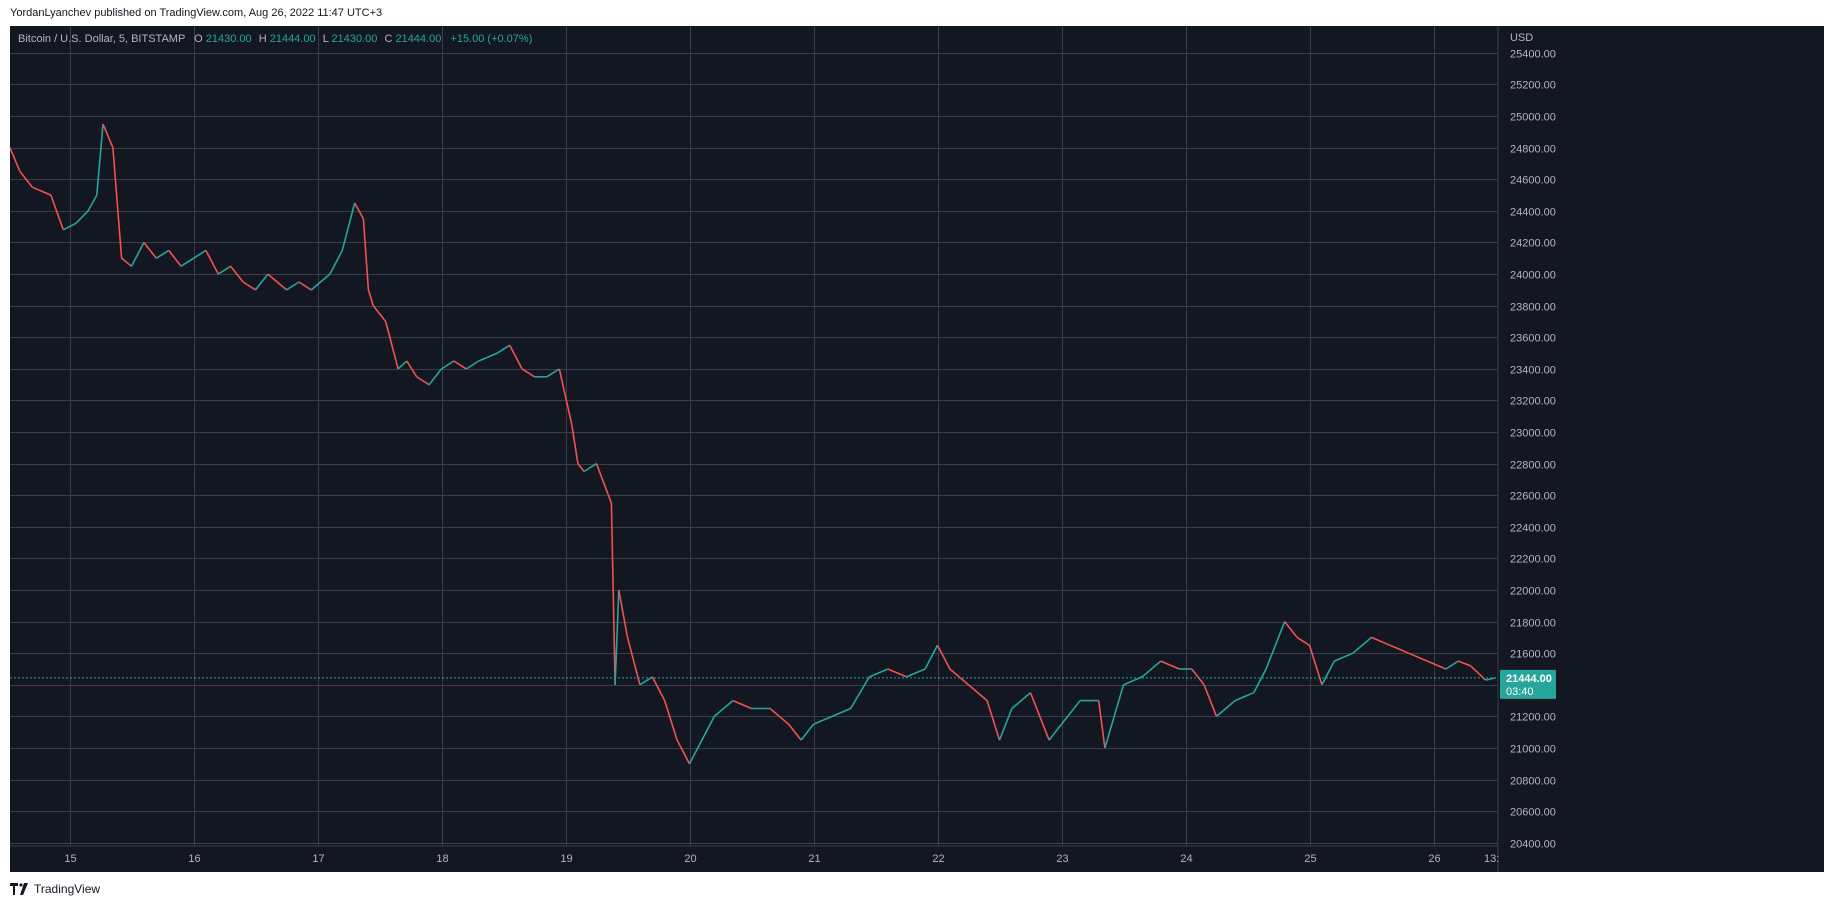 Image resolution: width=1834 pixels, height=907 pixels. Describe the element at coordinates (1533, 845) in the screenshot. I see `price-tick-label: 20400.00` at that location.